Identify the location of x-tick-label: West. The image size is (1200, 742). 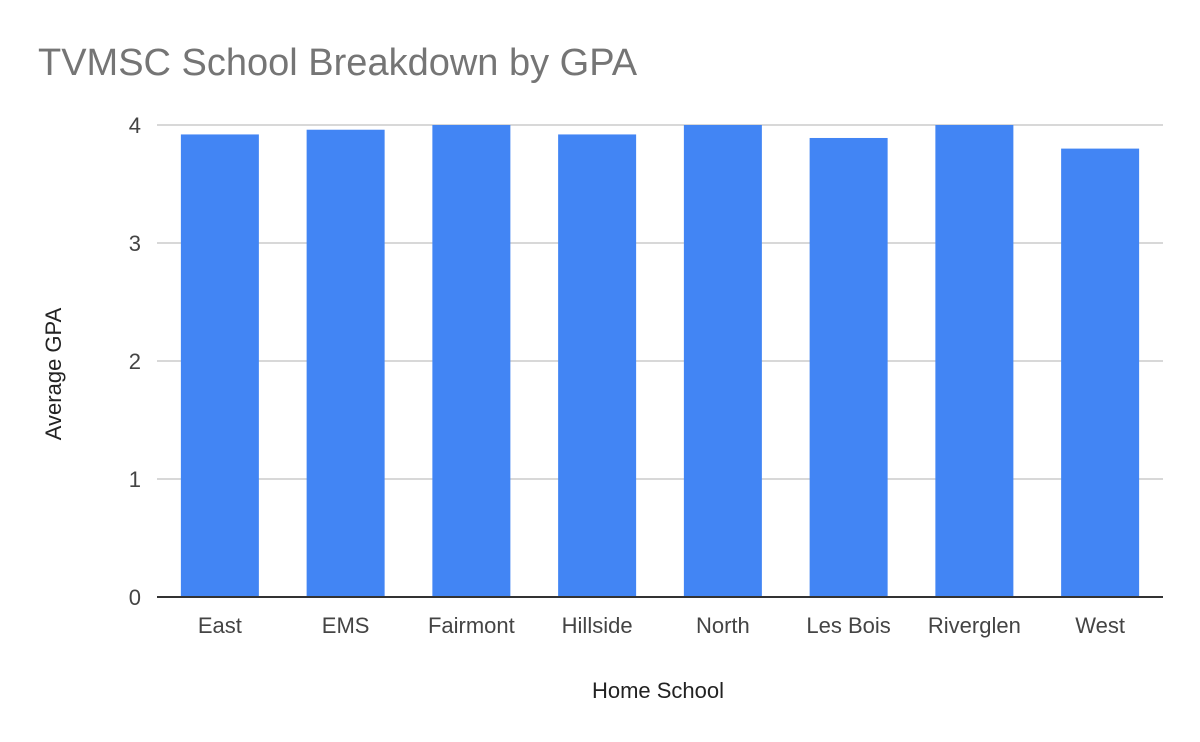
(1100, 625).